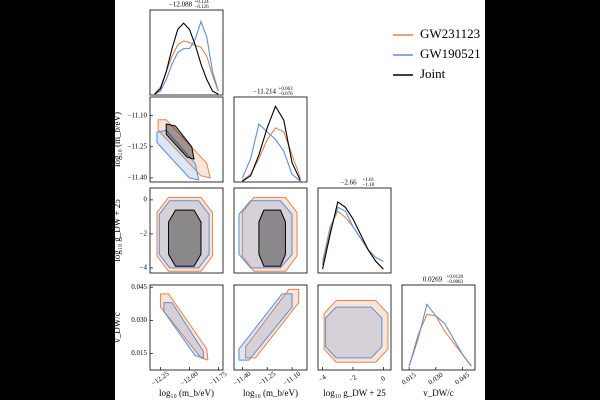  Describe the element at coordinates (369, 185) in the screenshot. I see `panel-title-minus: −1.18` at that location.